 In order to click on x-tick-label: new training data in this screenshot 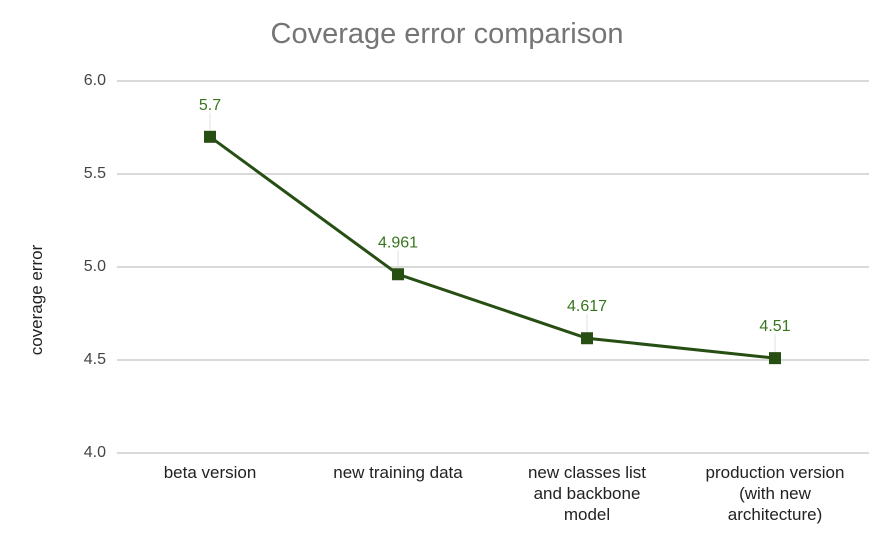, I will do `click(398, 472)`.